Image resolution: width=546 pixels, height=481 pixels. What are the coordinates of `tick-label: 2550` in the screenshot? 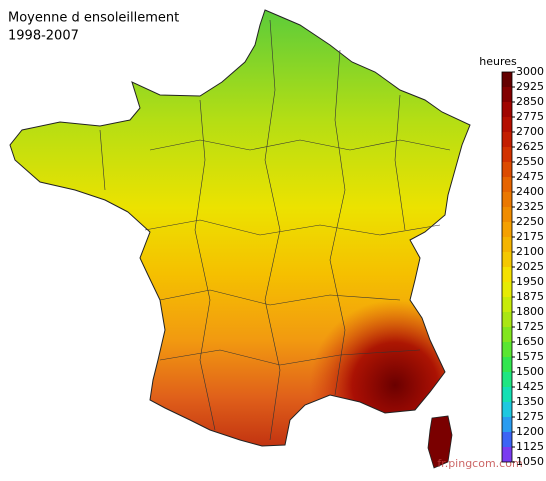 It's located at (530, 161).